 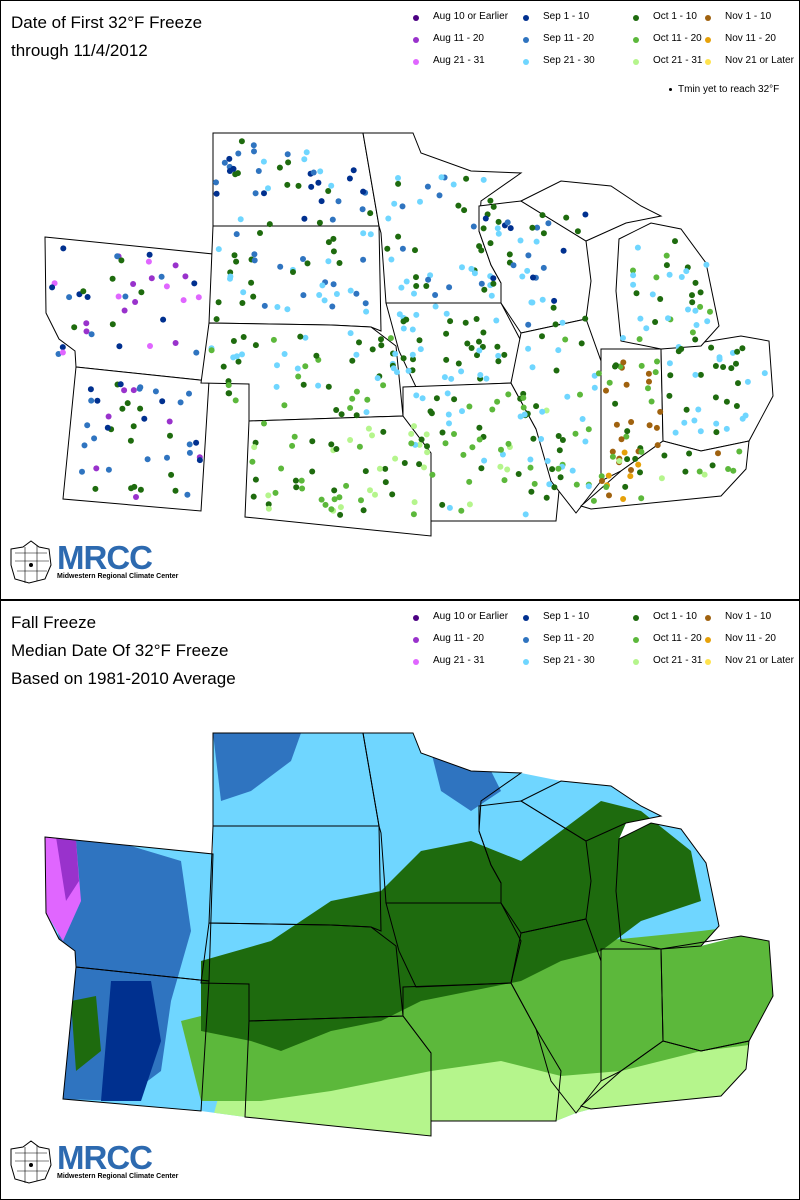 What do you see at coordinates (591, 211) in the screenshot?
I see `state-michigan-upper` at bounding box center [591, 211].